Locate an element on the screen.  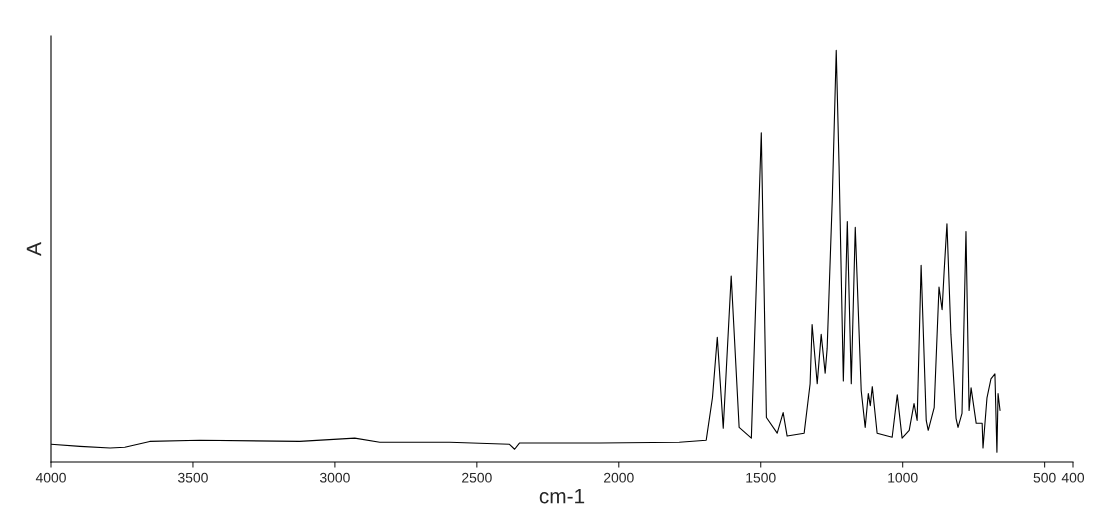
x-tick-label: 2500 is located at coordinates (477, 477).